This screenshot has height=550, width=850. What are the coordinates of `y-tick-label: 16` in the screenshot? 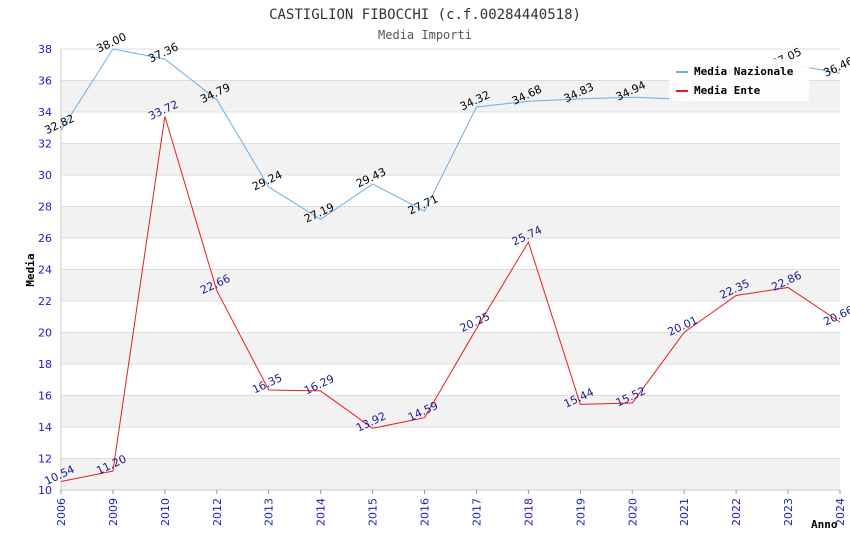 It's located at (45, 396).